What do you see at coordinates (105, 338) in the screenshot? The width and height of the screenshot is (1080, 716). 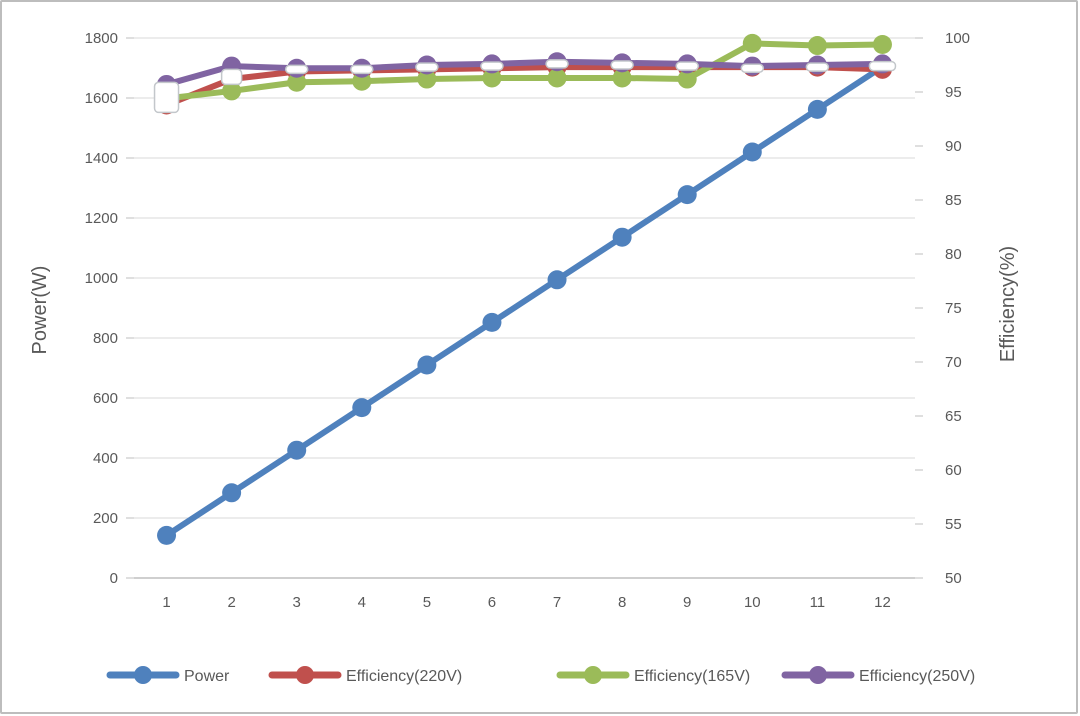 I see `left-axis-tick-label: 800` at bounding box center [105, 338].